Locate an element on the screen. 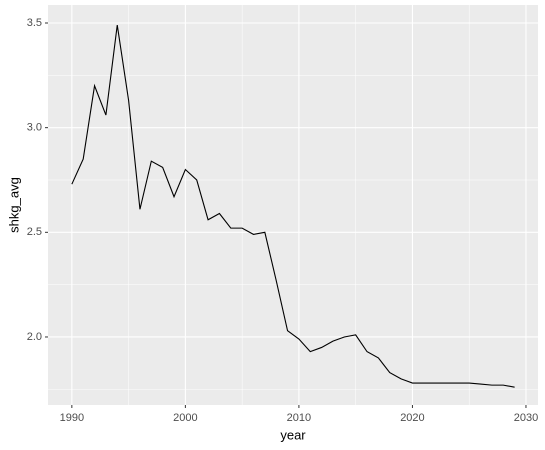 The width and height of the screenshot is (545, 450). y-tick-label: 2.5 is located at coordinates (34, 232).